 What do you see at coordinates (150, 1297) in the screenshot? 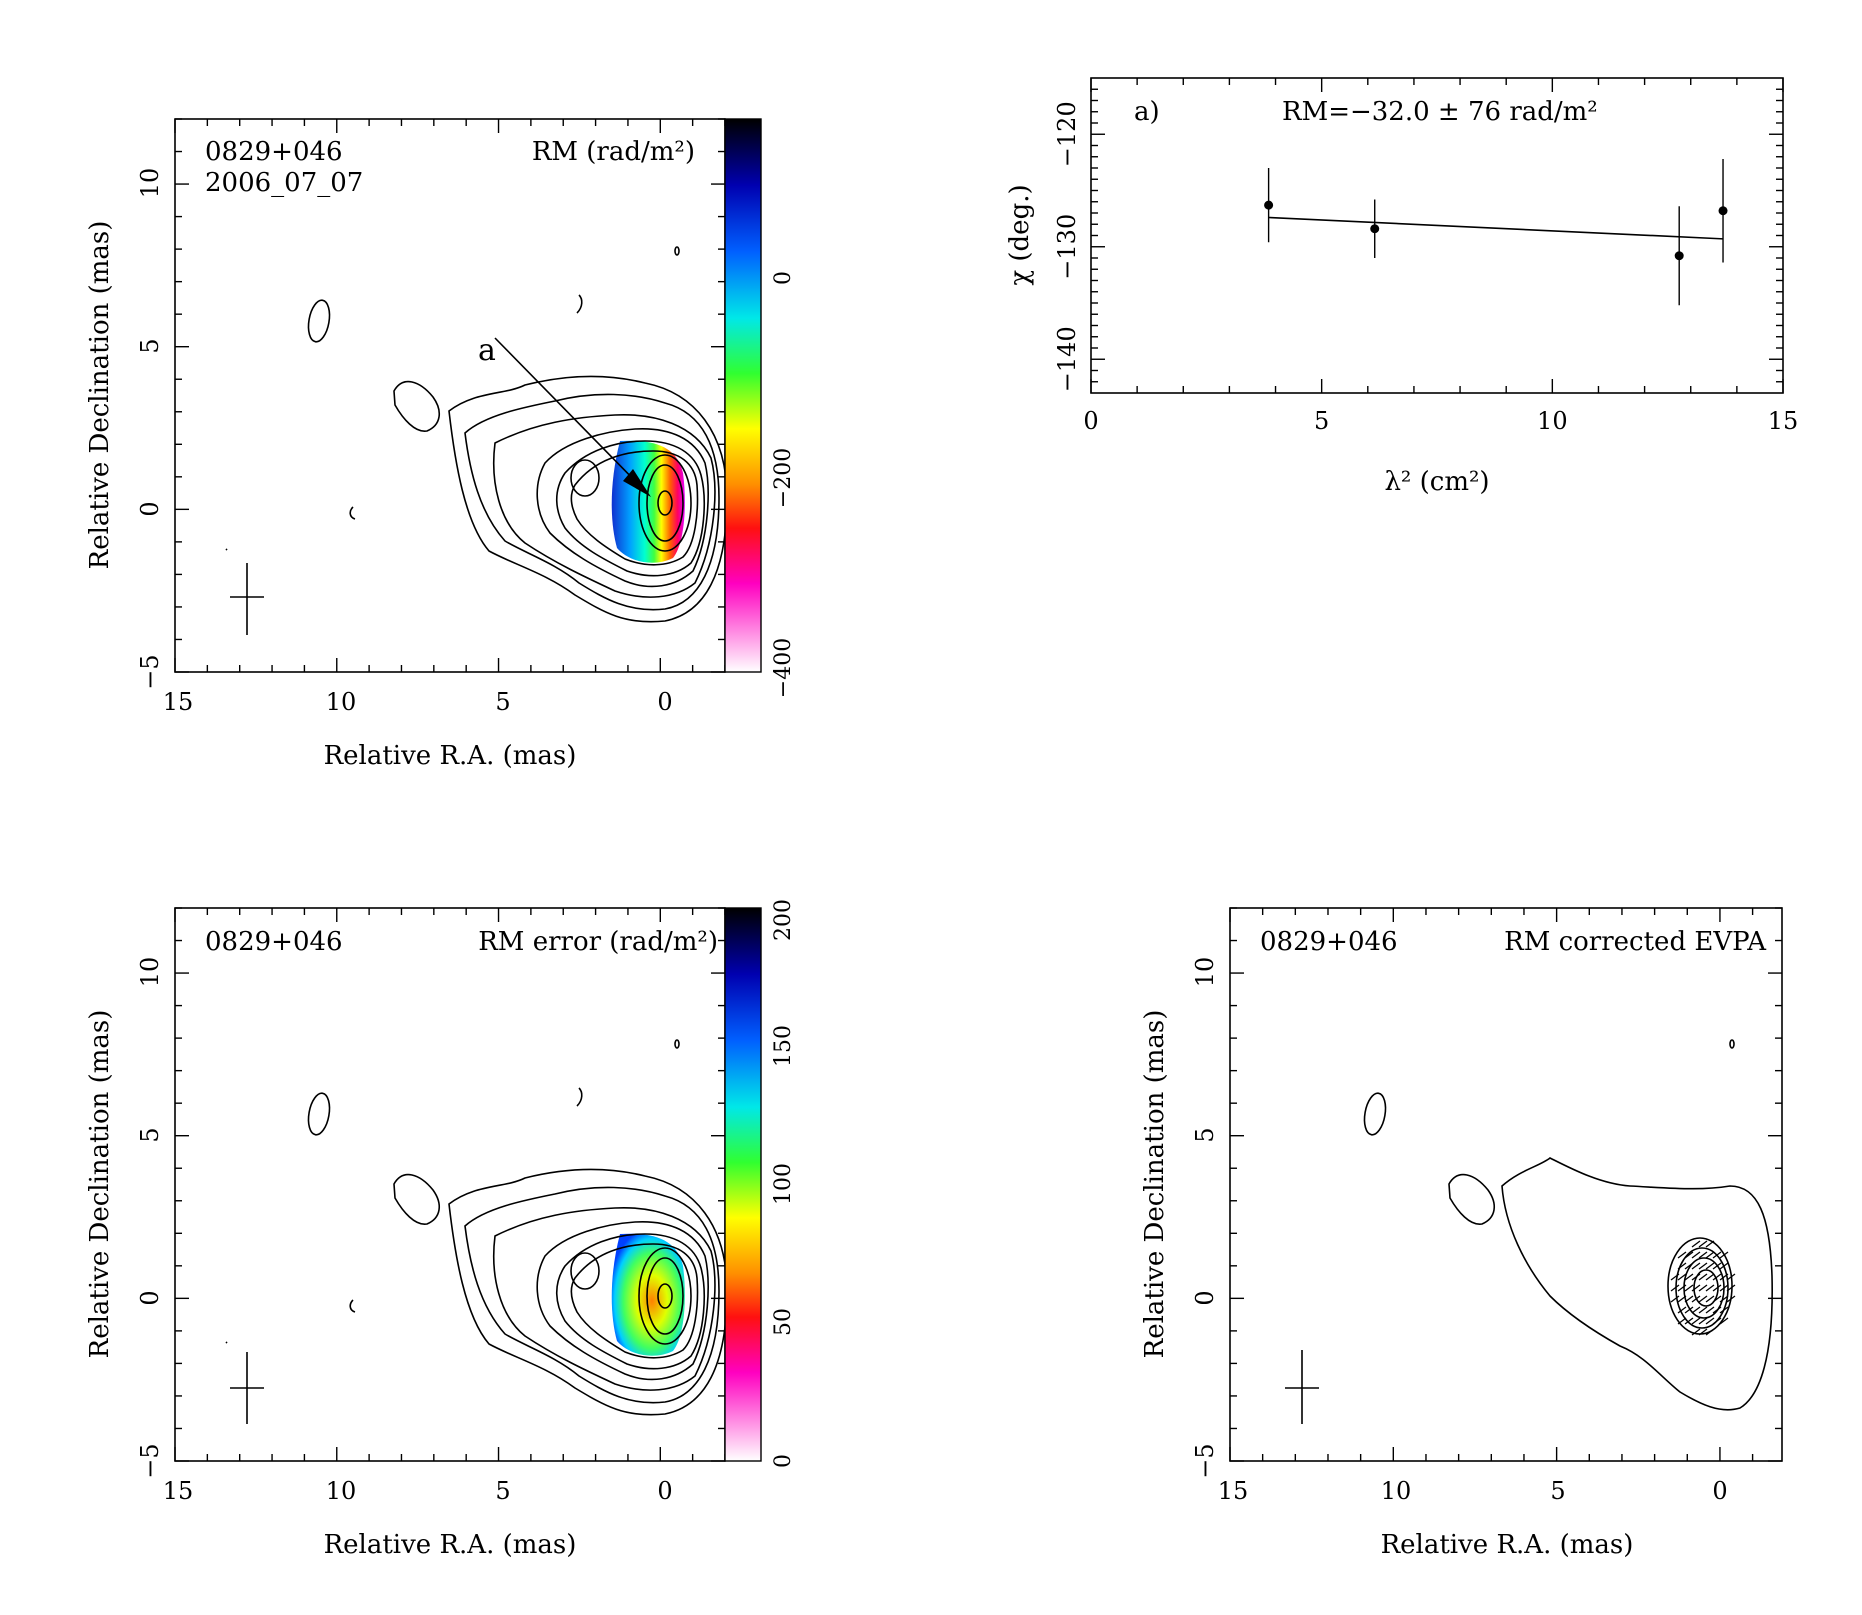
I see `rm-error-ytick: 0` at bounding box center [150, 1297].